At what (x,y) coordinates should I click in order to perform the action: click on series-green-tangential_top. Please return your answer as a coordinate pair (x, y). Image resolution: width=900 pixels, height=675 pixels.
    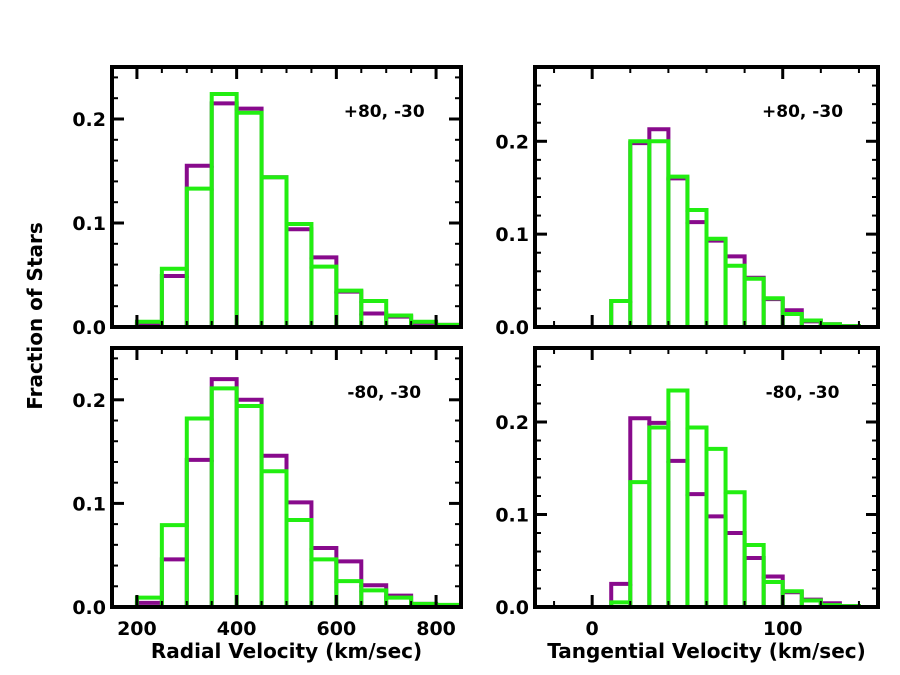
    Looking at the image, I should click on (735, 234).